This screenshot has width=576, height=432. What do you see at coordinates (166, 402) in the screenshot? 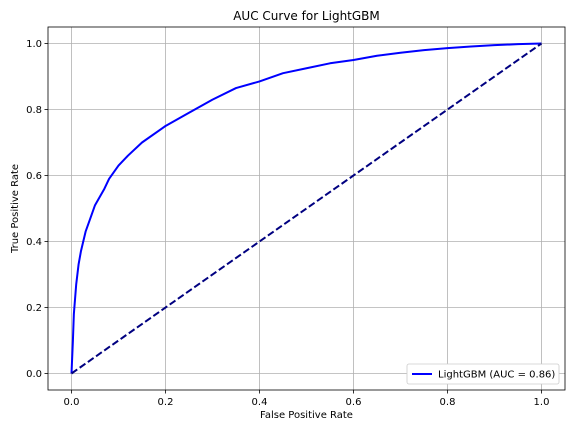
I see `x-tick-label: 0.2` at bounding box center [166, 402].